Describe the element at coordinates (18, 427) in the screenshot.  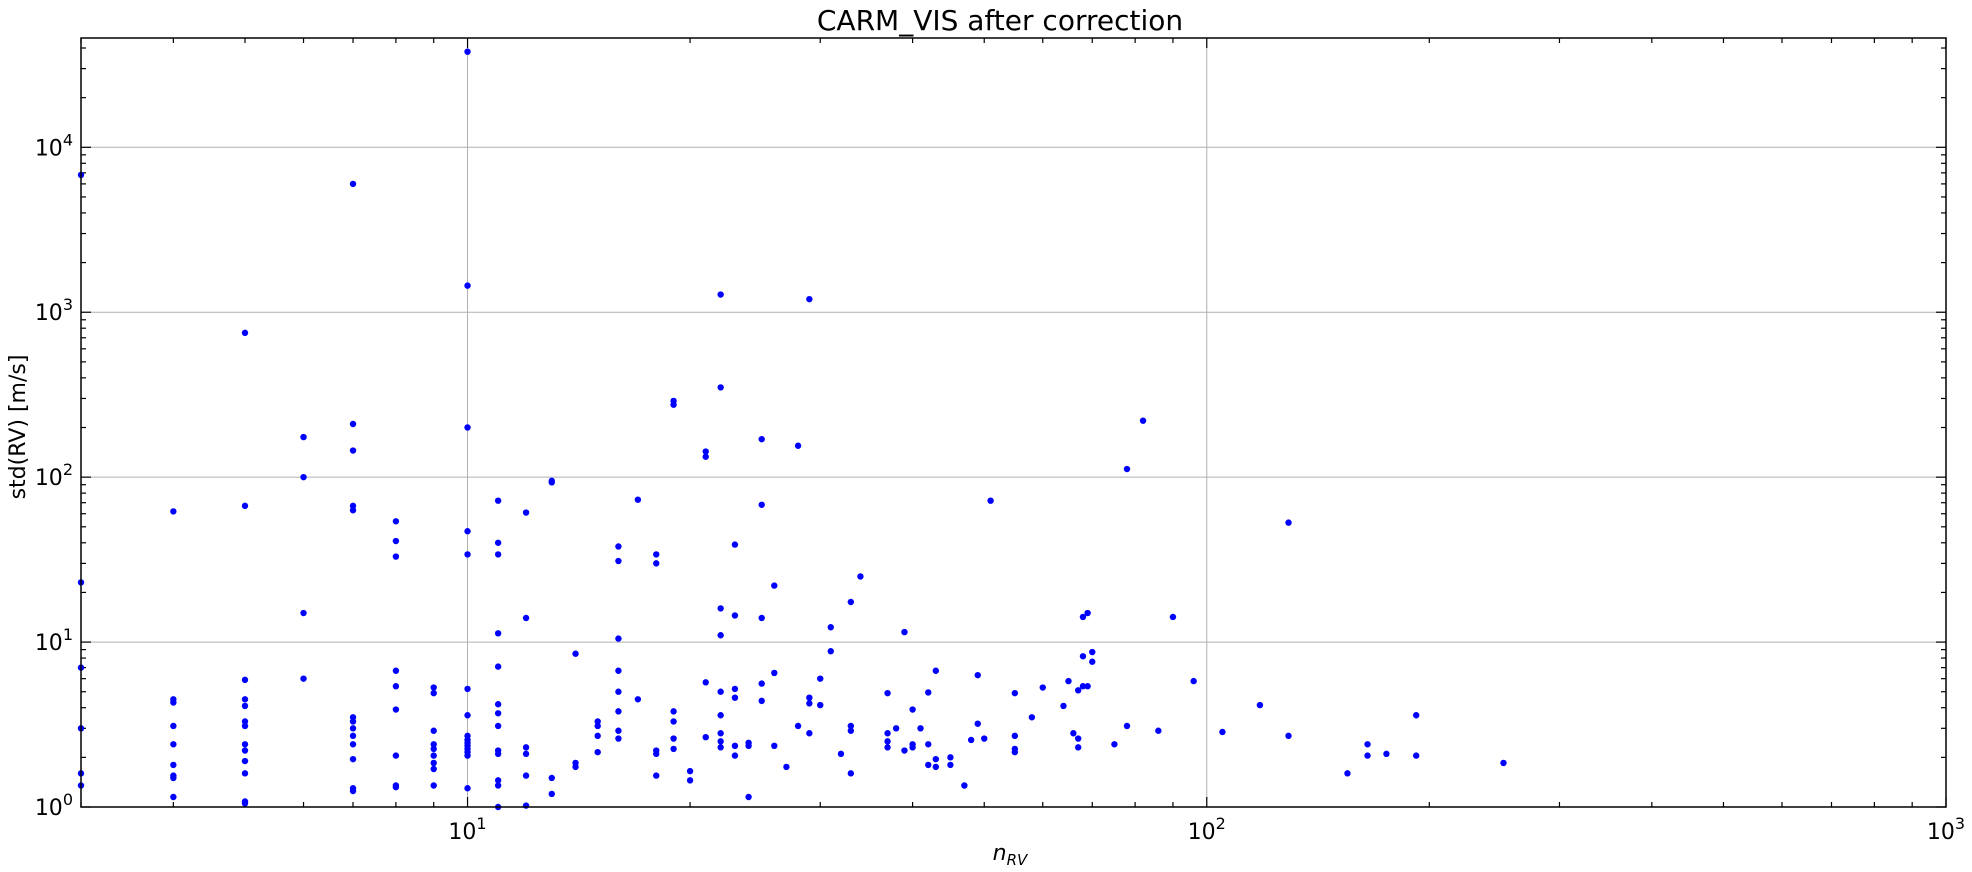
I see `y-axis-title: std(RV) [m/s]` at that location.